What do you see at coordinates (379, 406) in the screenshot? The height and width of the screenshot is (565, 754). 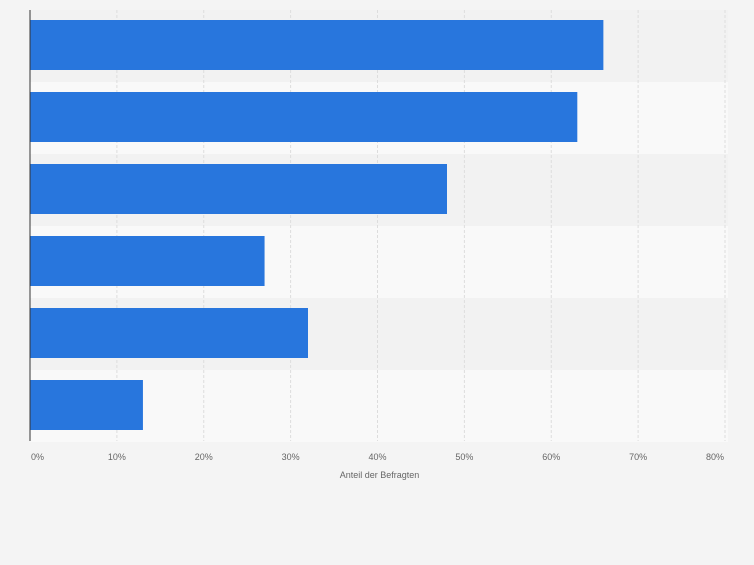 I see `row-band` at bounding box center [379, 406].